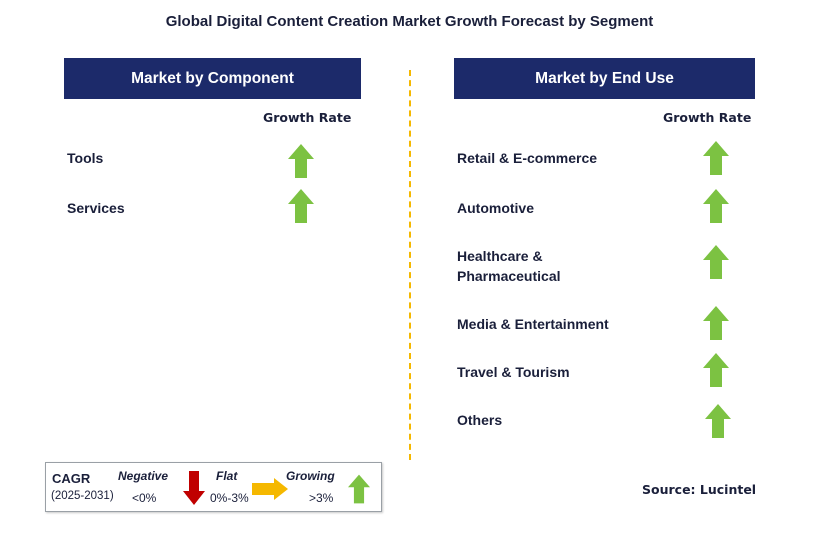 This screenshot has width=819, height=538. What do you see at coordinates (410, 265) in the screenshot?
I see `panel-divider` at bounding box center [410, 265].